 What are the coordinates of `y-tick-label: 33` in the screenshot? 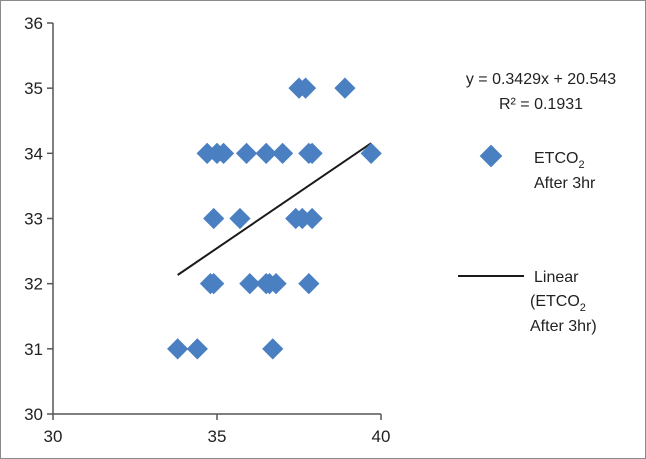 It's located at (33, 219).